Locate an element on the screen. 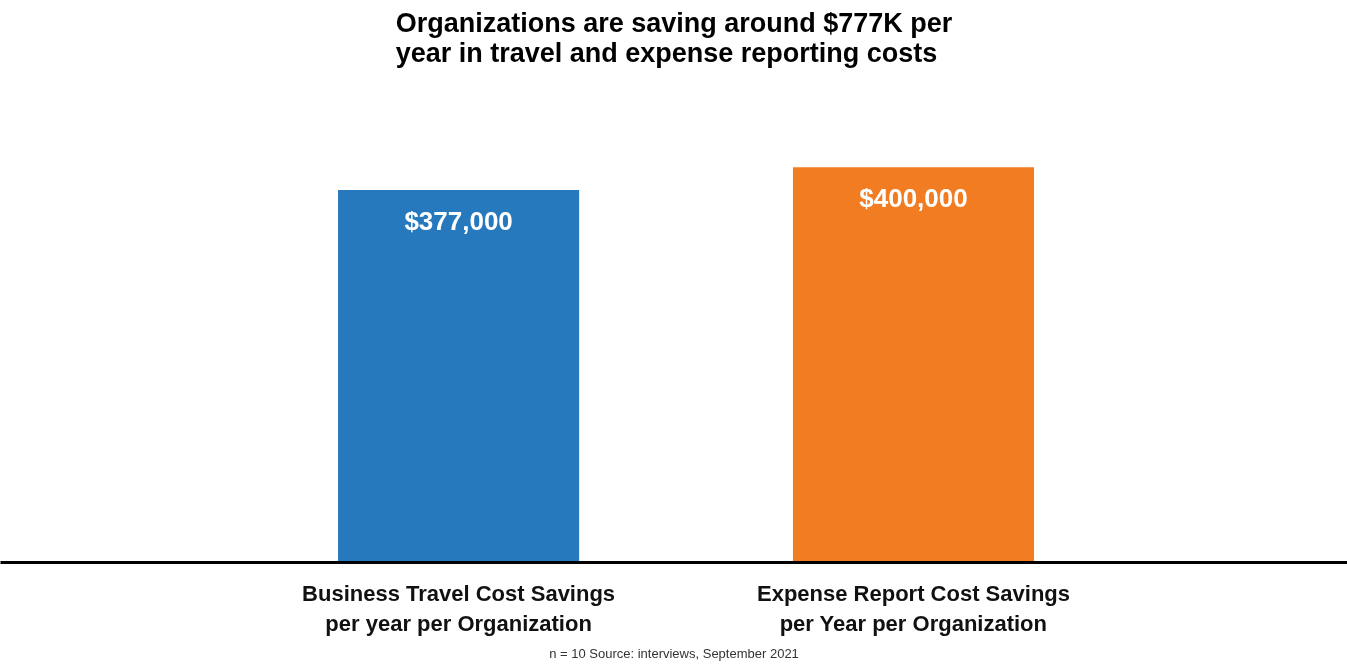  text: n = 10 Source: interviews, September 2021 is located at coordinates (674, 653).